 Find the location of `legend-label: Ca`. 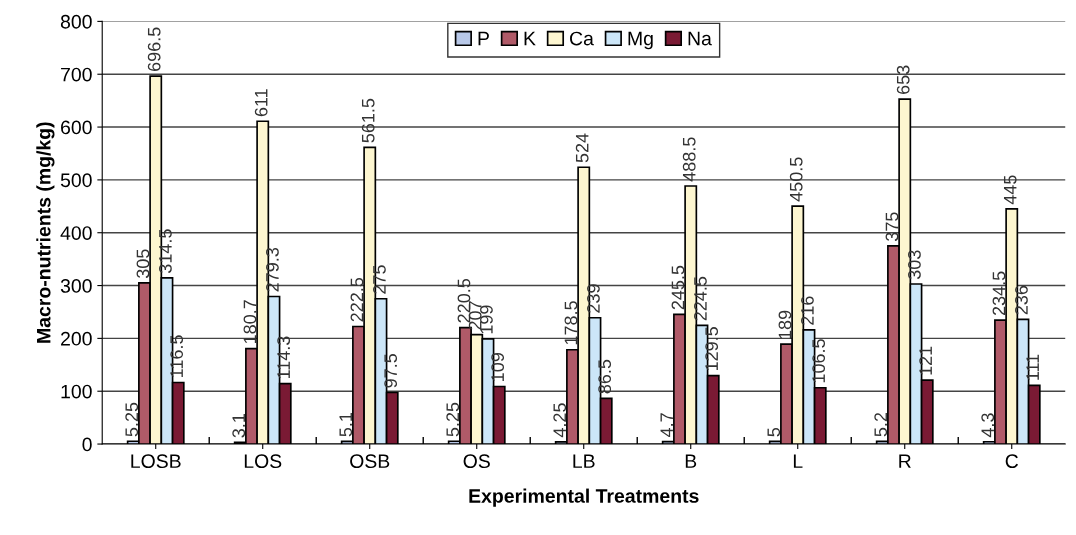

legend-label: Ca is located at coordinates (582, 38).